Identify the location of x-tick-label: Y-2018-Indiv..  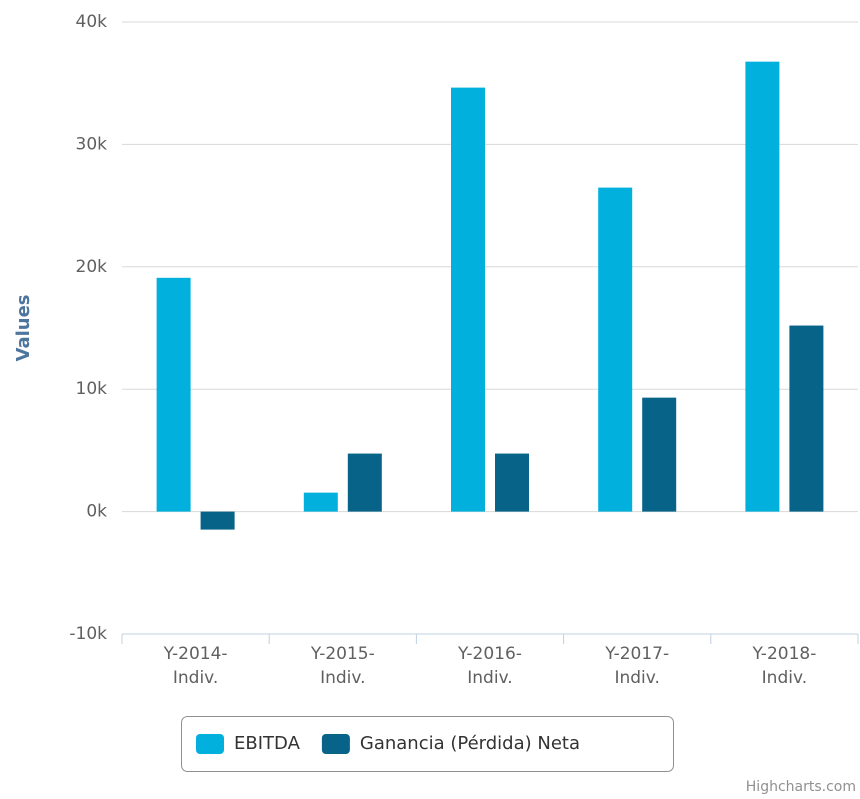
(784, 666).